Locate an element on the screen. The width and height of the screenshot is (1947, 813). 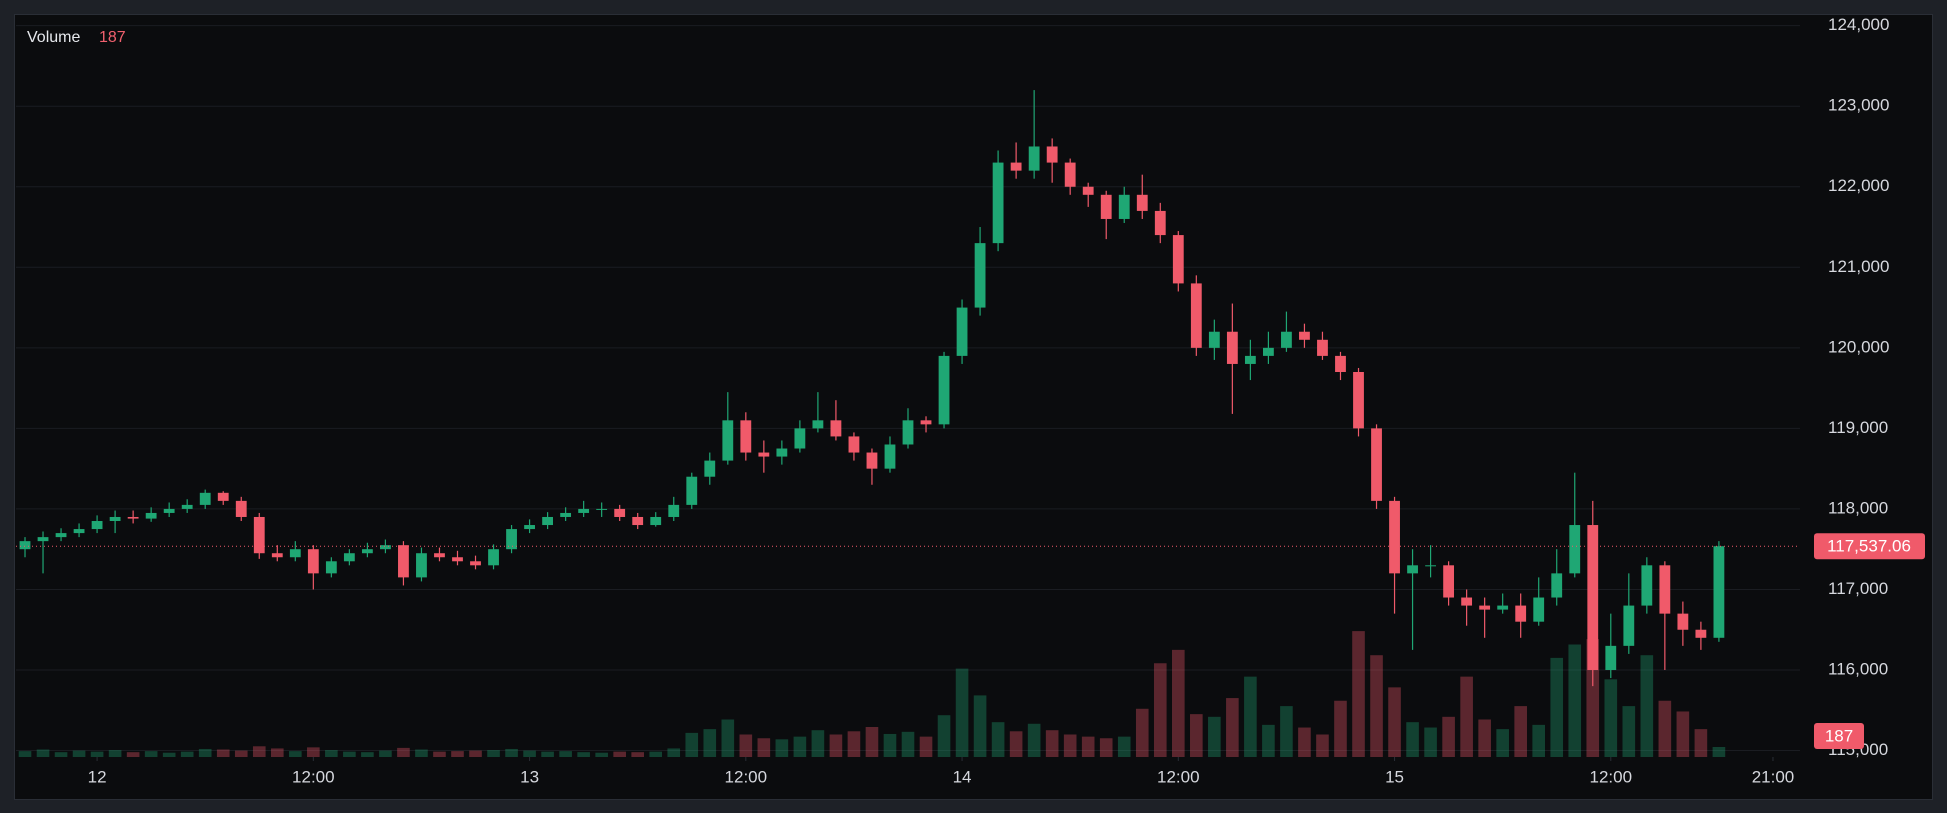
x-tick-label: 15 is located at coordinates (1394, 776).